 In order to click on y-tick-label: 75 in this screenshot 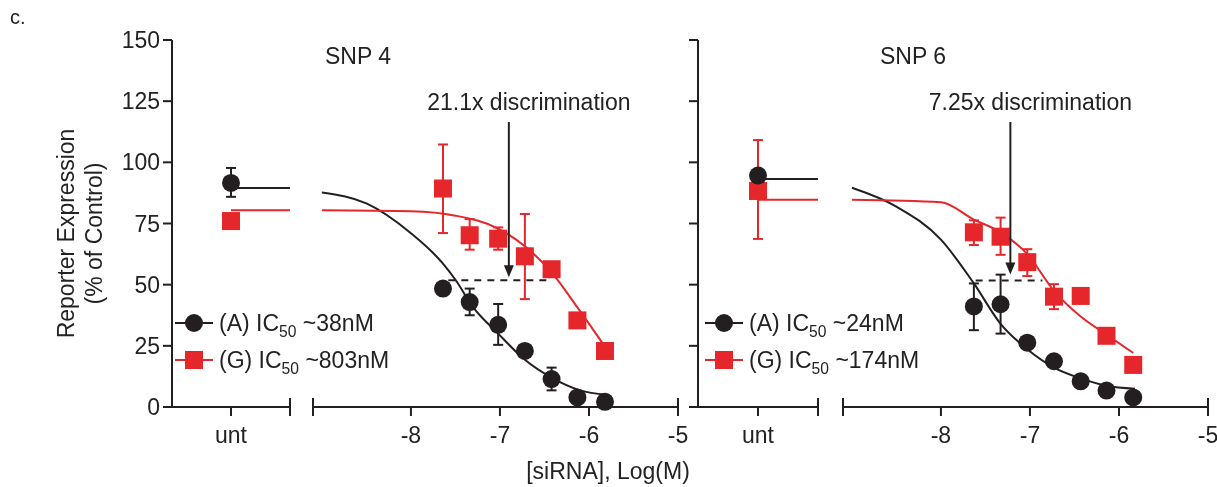, I will do `click(147, 223)`.